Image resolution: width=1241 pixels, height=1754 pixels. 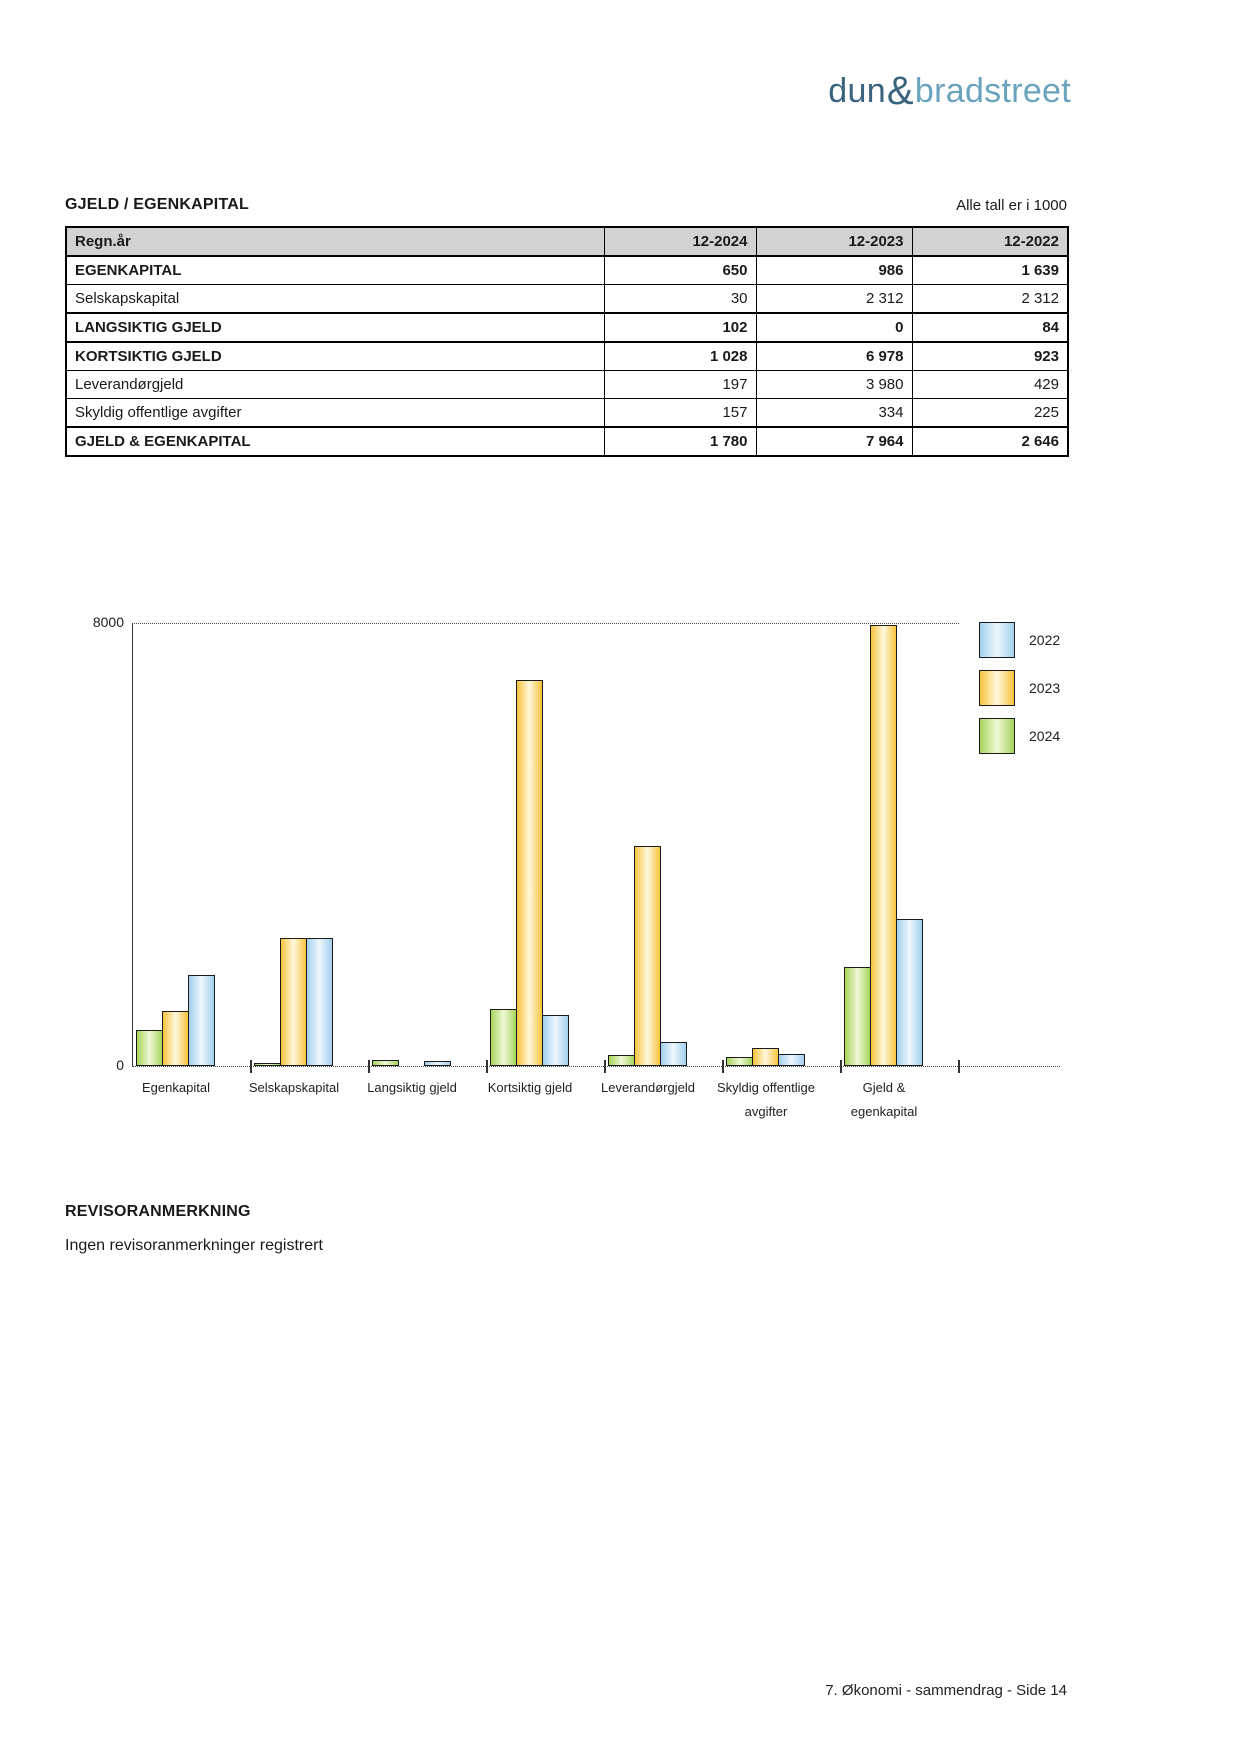 I want to click on table-row: KORTSIKTIG GJELD 1 028 6 978 923, so click(x=567, y=356).